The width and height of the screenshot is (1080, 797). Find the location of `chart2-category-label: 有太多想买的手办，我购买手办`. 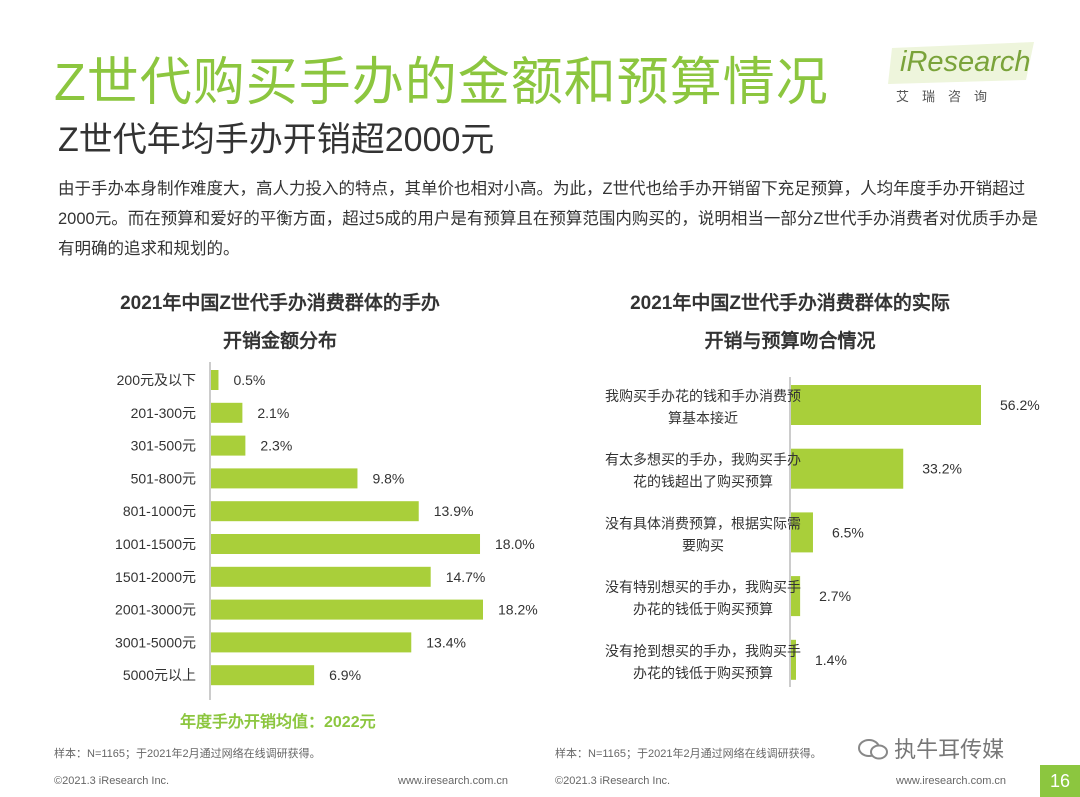

chart2-category-label: 有太多想买的手办，我购买手办 is located at coordinates (703, 460).